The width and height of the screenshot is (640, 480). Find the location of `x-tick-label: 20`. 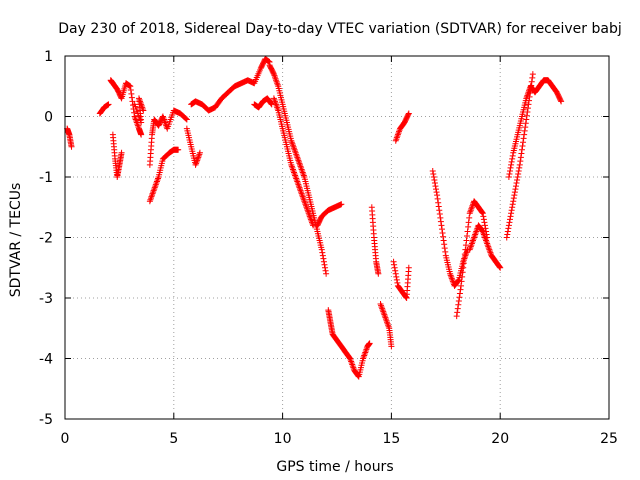

x-tick-label: 20 is located at coordinates (500, 439).